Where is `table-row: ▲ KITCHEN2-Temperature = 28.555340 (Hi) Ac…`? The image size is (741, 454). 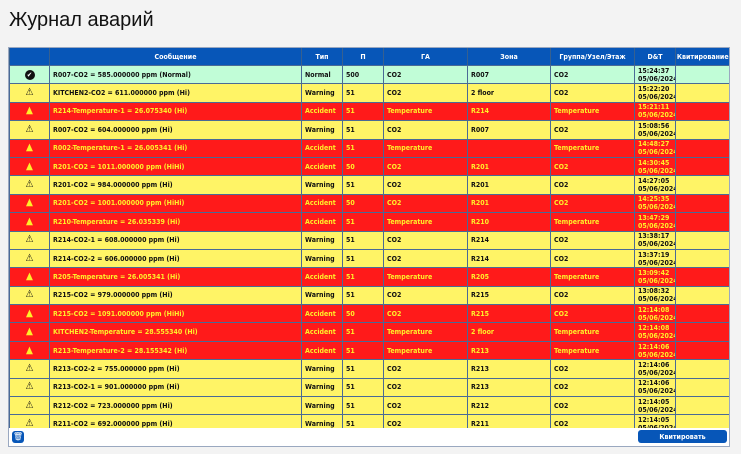 table-row: ▲ KITCHEN2-Temperature = 28.555340 (Hi) Ac… is located at coordinates (369, 332).